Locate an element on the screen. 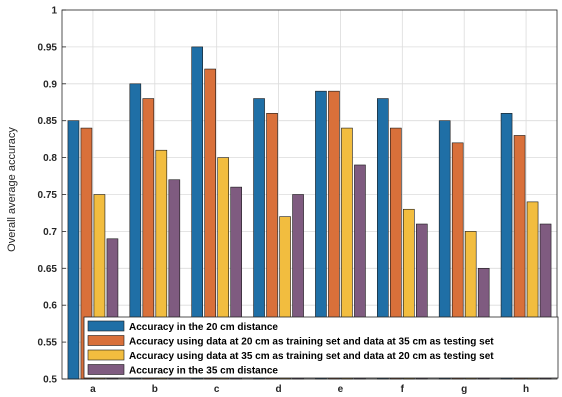  legend-entry: Accuracy in the 35 cm distance is located at coordinates (203, 371).